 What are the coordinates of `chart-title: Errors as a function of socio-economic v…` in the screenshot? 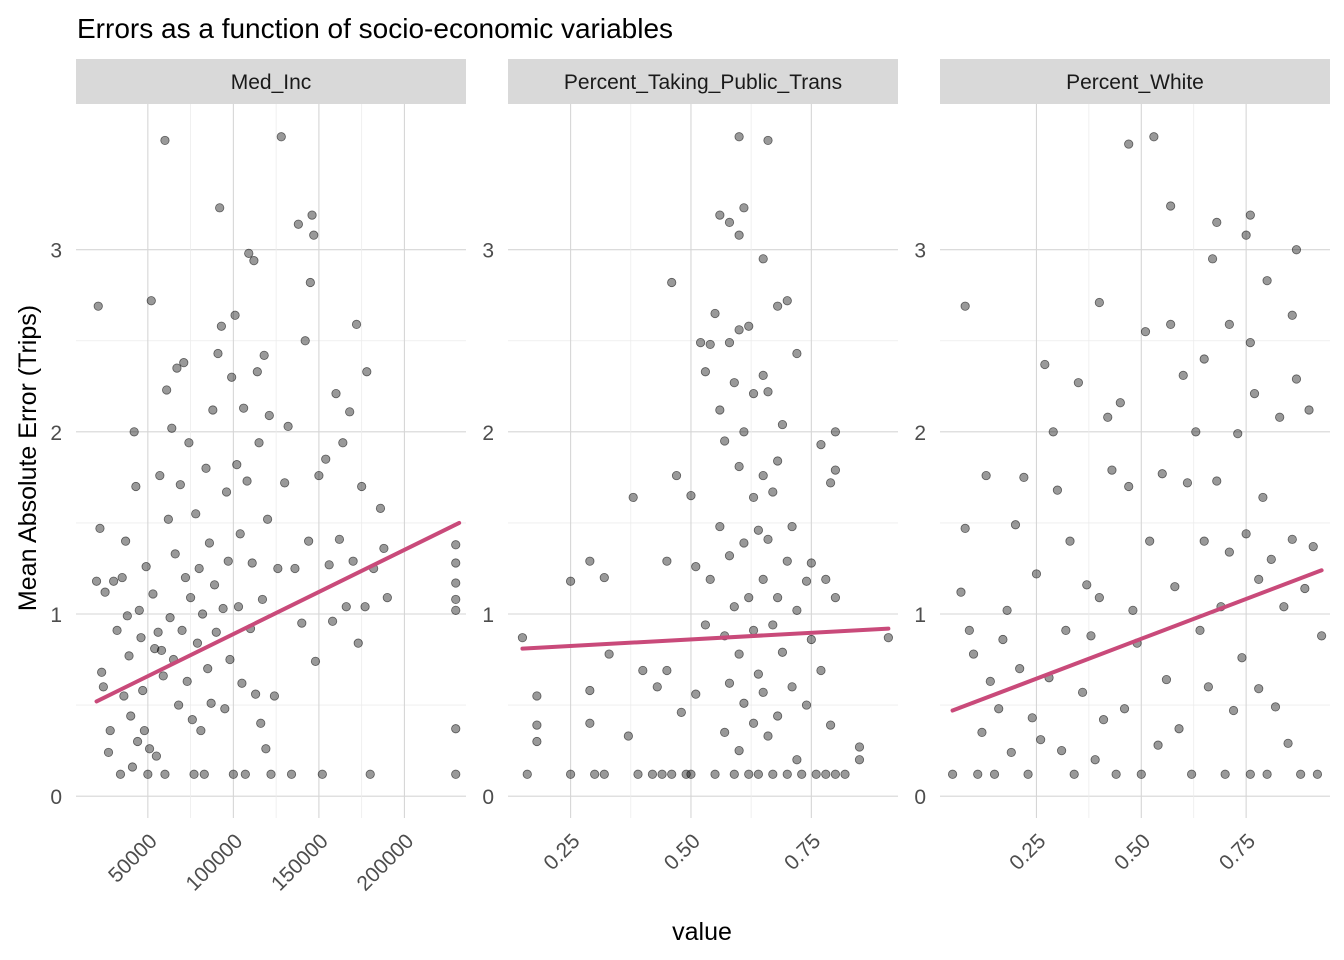 It's located at (375, 28).